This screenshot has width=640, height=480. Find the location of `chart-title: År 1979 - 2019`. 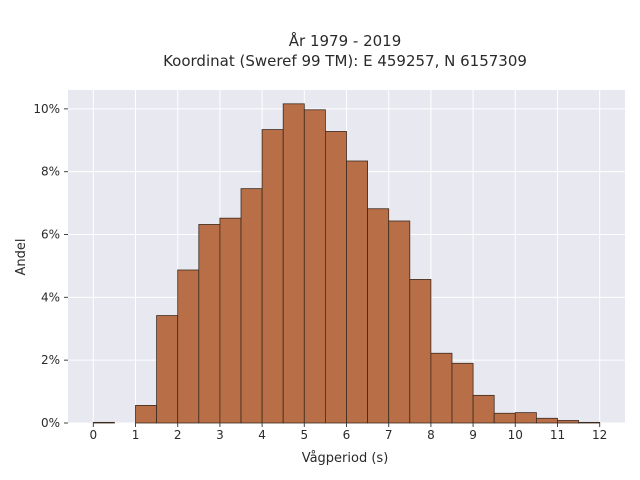

chart-title: År 1979 - 2019 is located at coordinates (345, 40).